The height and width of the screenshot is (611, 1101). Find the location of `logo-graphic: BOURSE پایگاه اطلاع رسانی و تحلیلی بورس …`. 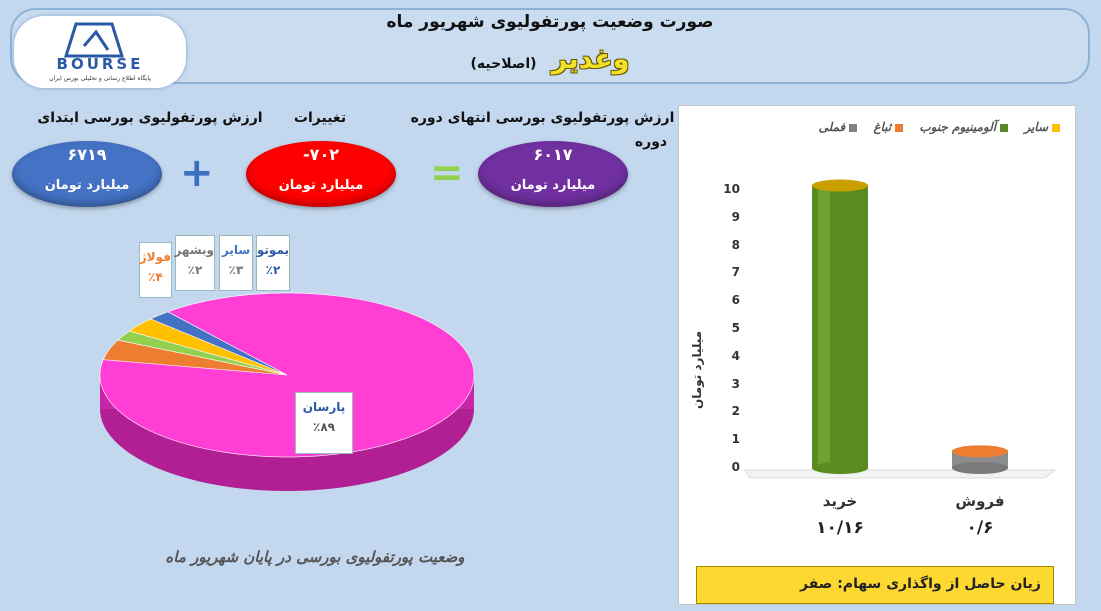

logo-graphic: BOURSE پایگاه اطلاع رسانی و تحلیلی بورس … is located at coordinates (100, 52).